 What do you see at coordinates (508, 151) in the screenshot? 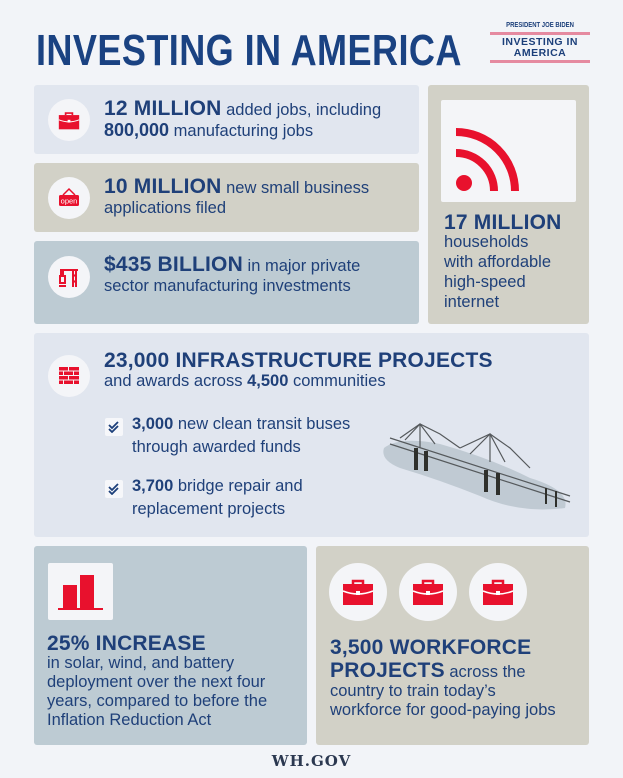
I see `wifi-signal-icon` at bounding box center [508, 151].